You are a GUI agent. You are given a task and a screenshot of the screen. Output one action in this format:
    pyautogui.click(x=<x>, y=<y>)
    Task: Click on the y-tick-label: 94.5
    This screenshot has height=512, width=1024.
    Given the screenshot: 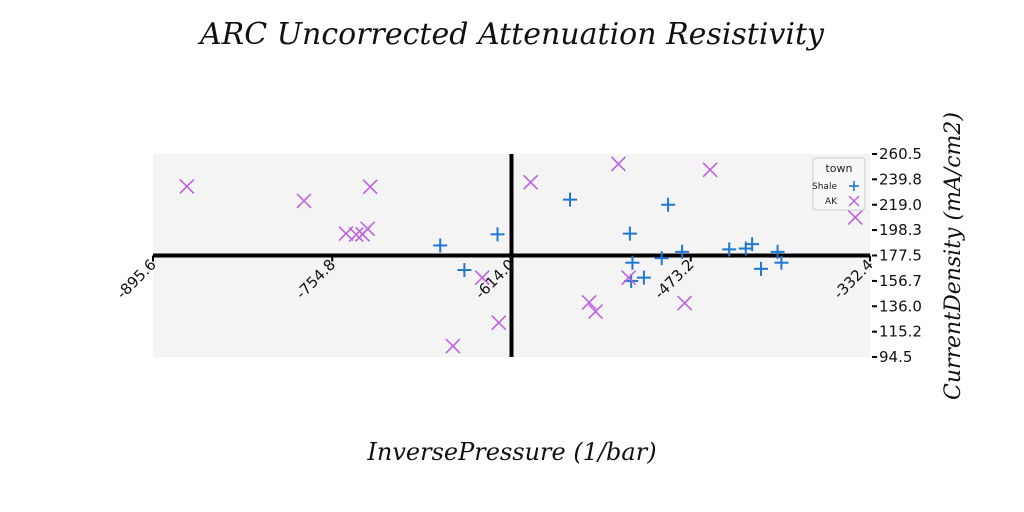 What is the action you would take?
    pyautogui.click(x=895, y=357)
    